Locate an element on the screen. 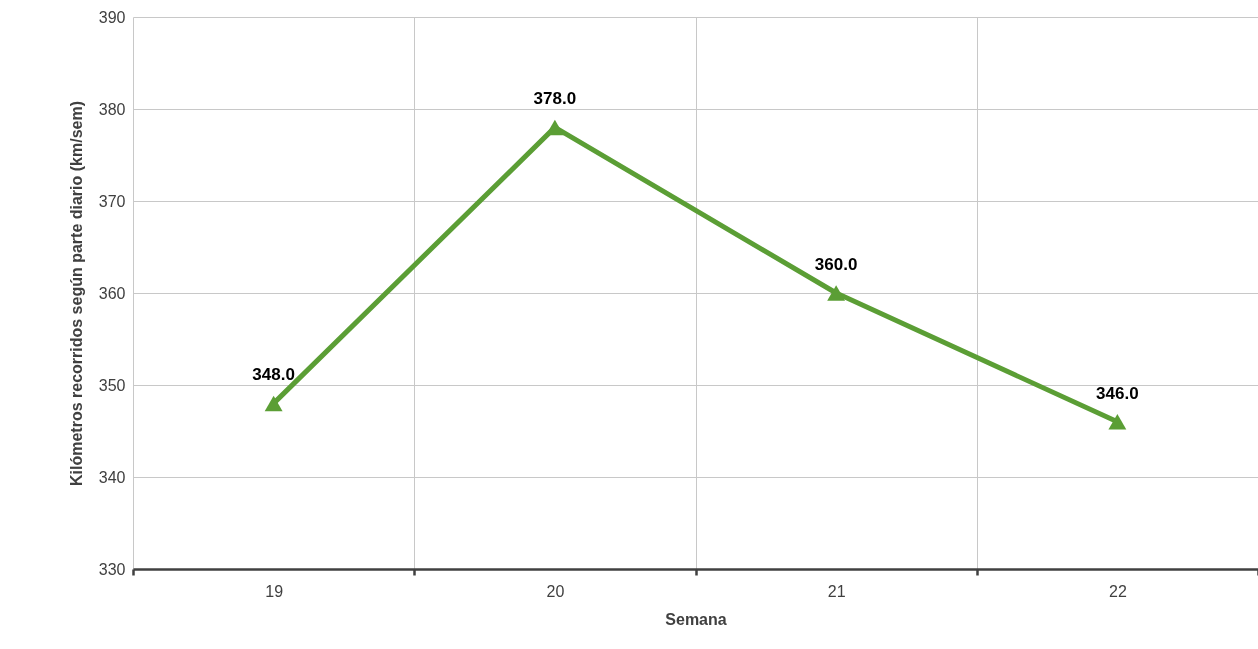 This screenshot has width=1258, height=649. y-tick-label: 330 is located at coordinates (112, 569).